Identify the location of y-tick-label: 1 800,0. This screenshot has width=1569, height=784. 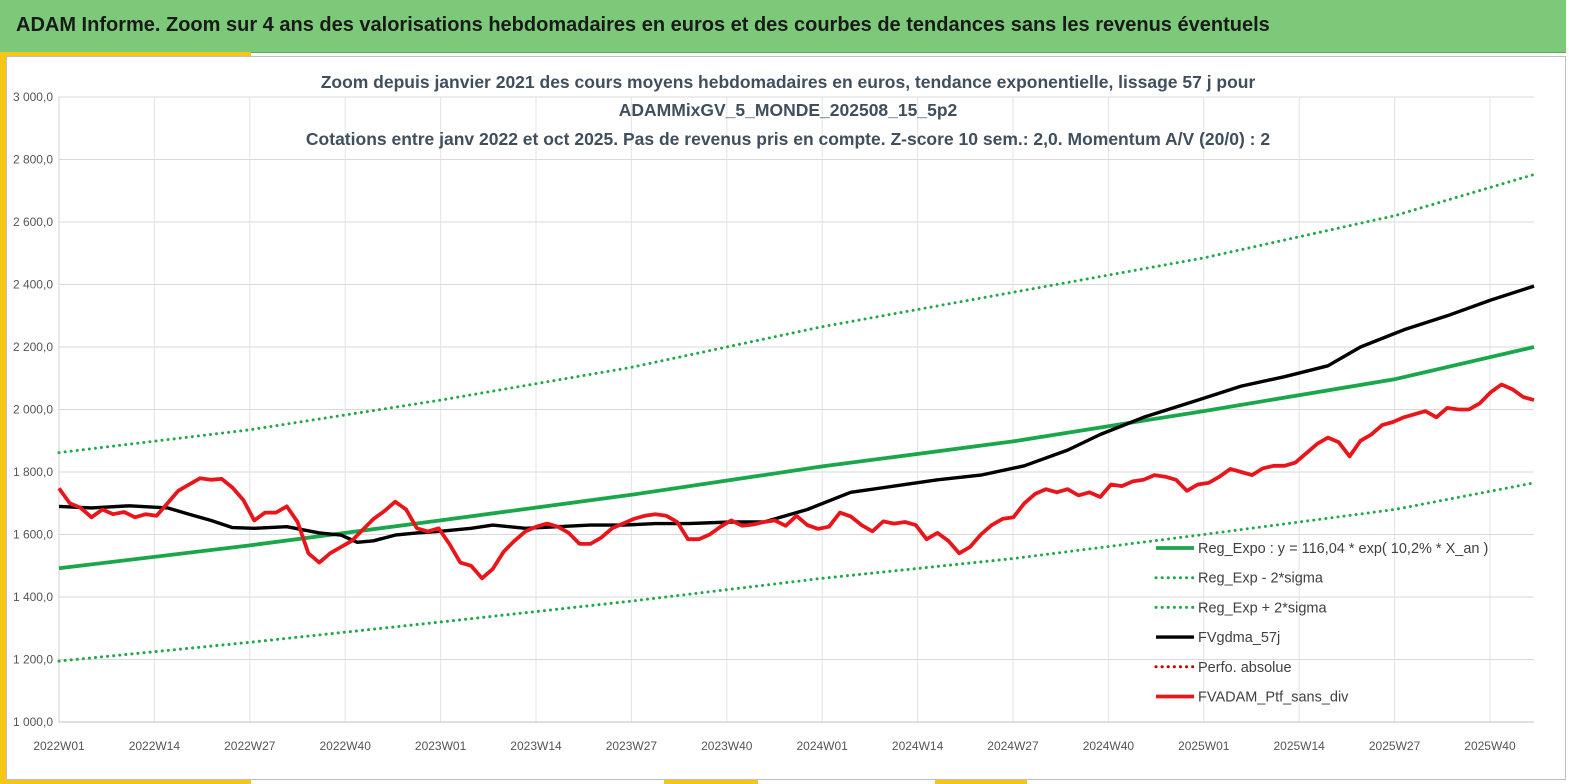
(33, 472).